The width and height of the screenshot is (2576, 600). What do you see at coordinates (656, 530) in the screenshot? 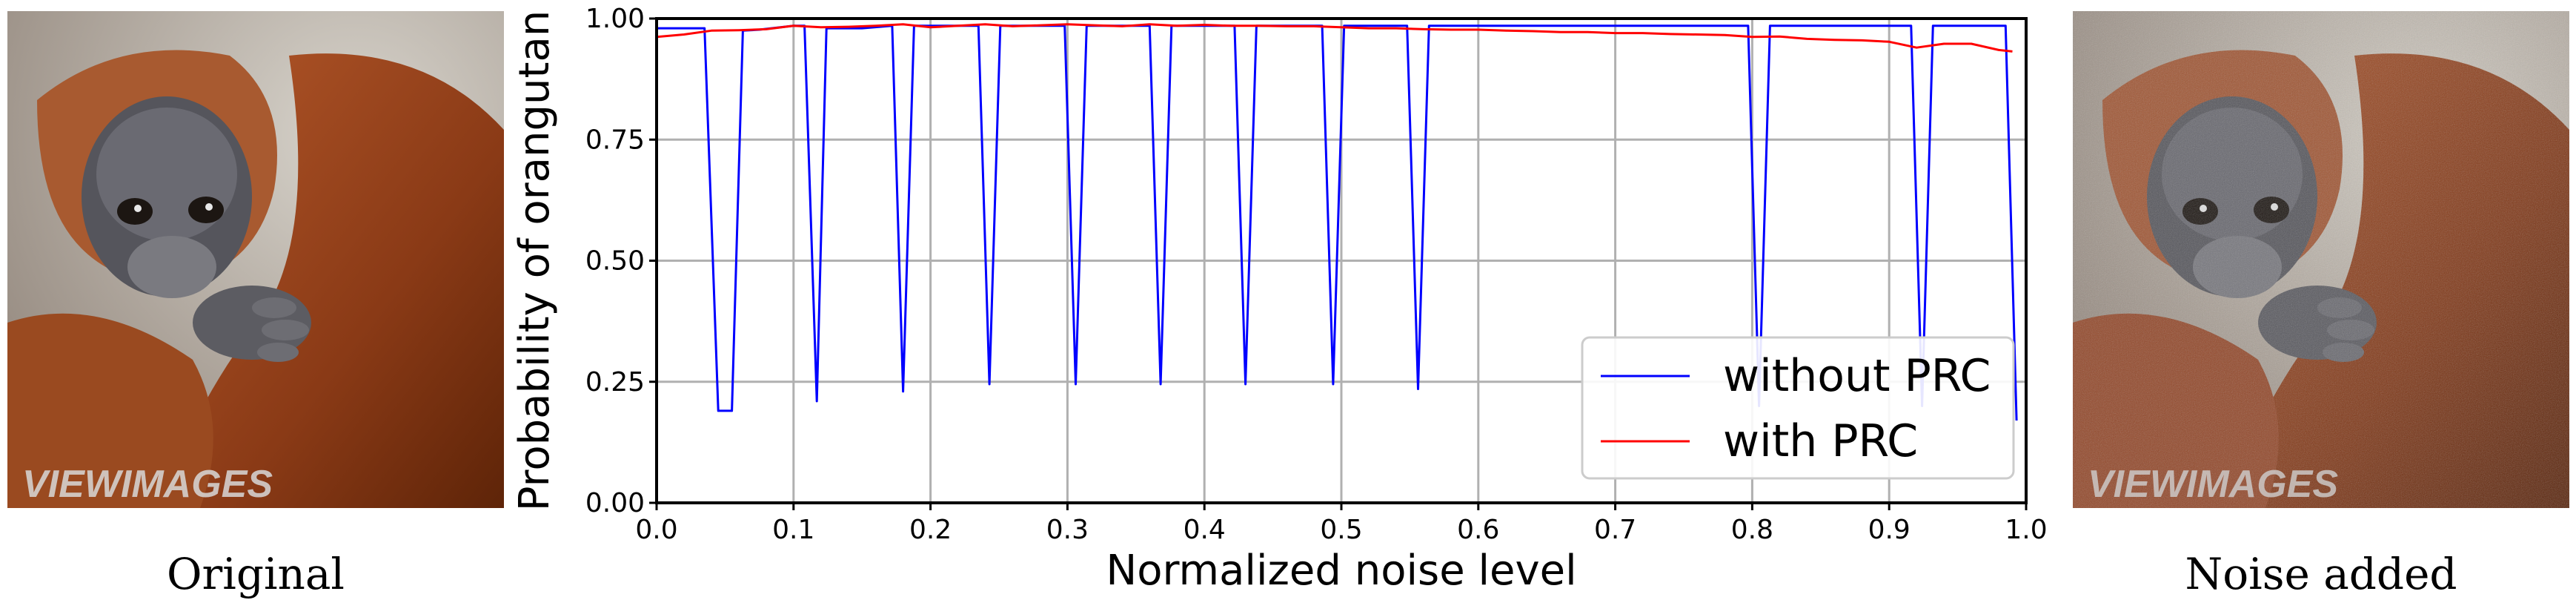
I see `x-tick-label: 0.0` at bounding box center [656, 530].